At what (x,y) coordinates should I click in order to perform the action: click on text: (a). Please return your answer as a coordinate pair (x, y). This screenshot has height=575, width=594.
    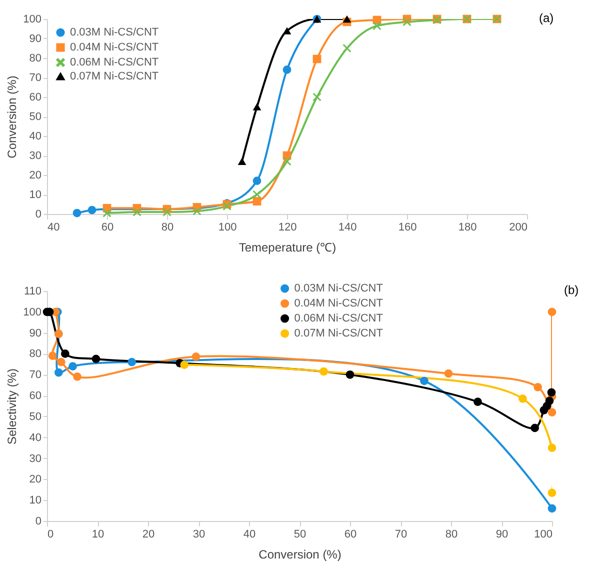
    Looking at the image, I should click on (546, 18).